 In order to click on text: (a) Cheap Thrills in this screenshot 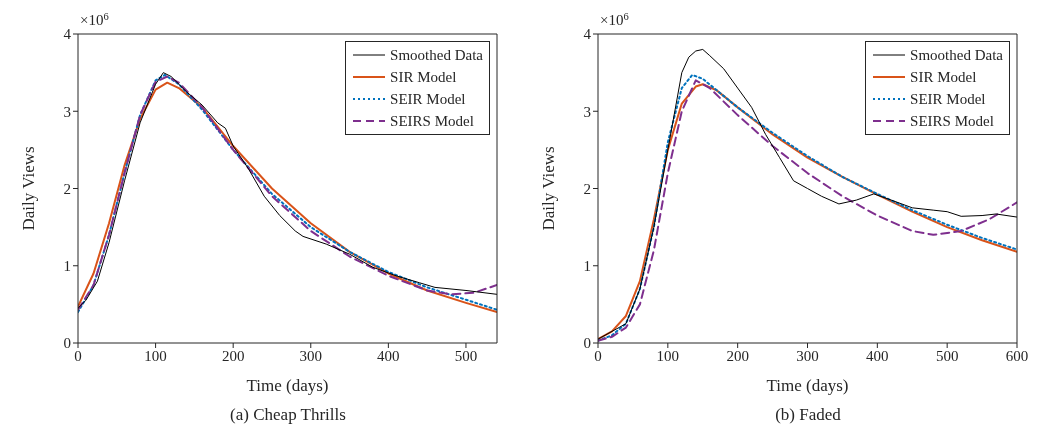, I will do `click(288, 415)`.